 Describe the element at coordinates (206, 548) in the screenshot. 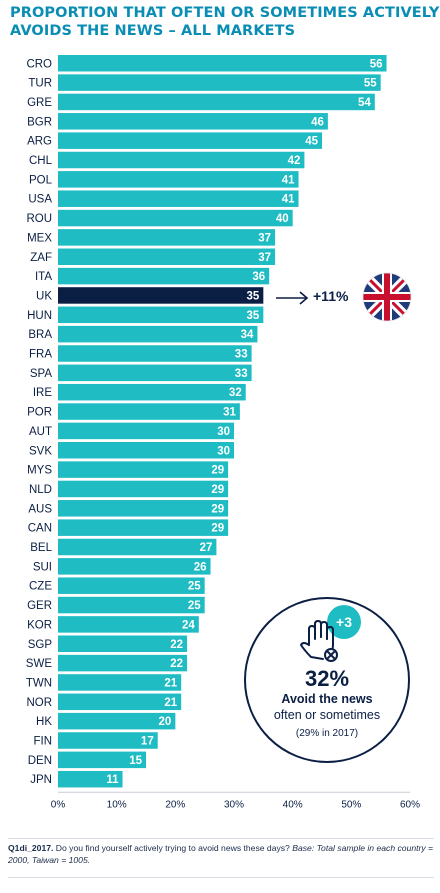

I see `value-label-bel: 27` at that location.